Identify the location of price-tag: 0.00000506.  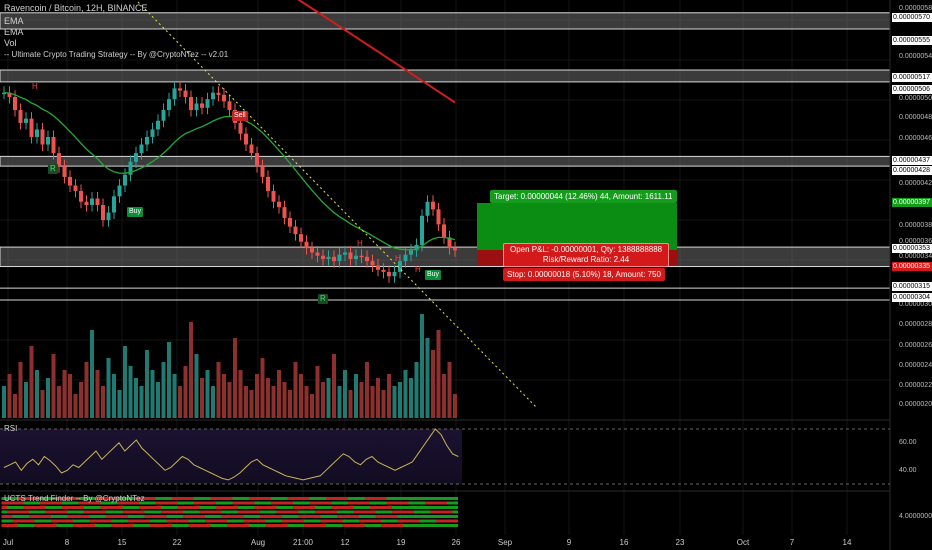
(912, 89).